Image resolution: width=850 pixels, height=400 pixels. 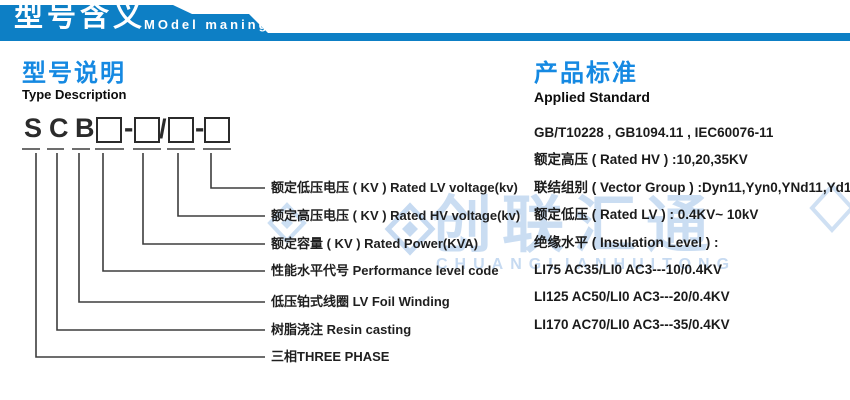 I want to click on standard-line: LI75 AC35/LI0 AC3---10/0.4KV, so click(x=628, y=269).